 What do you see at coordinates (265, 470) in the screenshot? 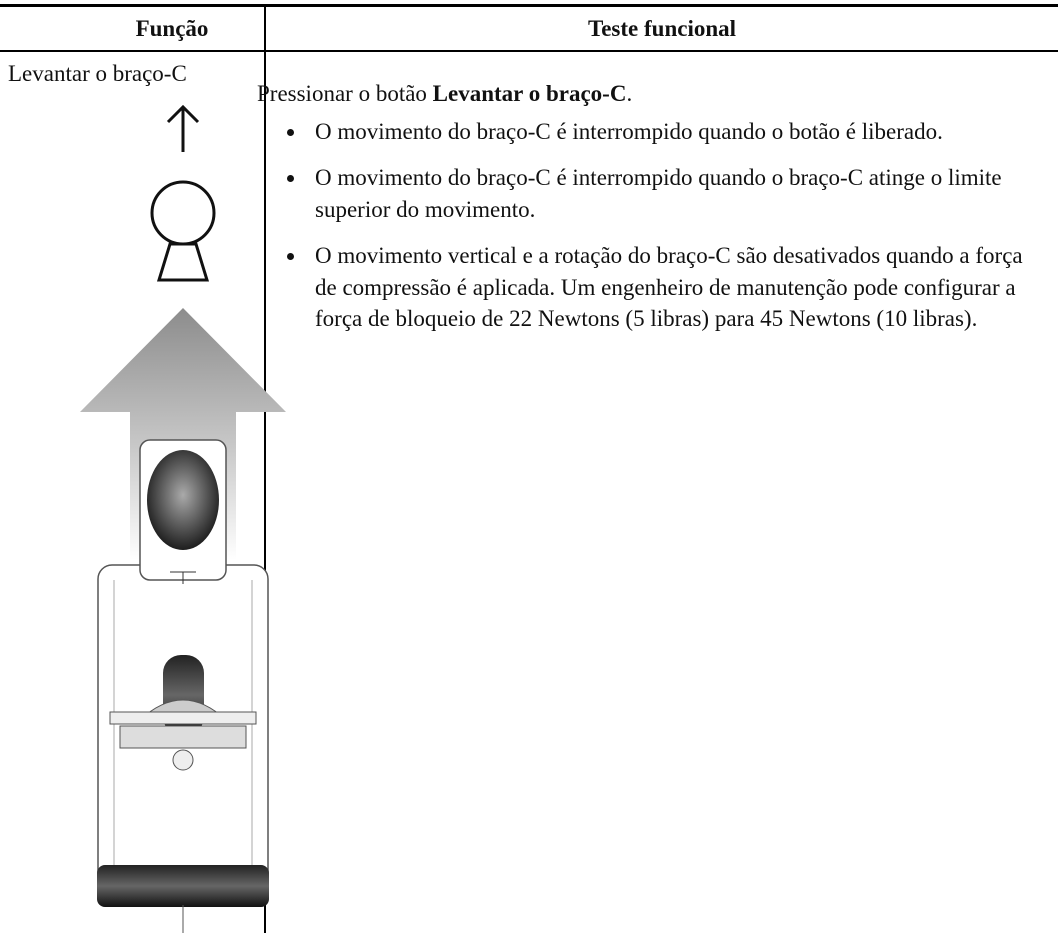
I see `column-divider` at bounding box center [265, 470].